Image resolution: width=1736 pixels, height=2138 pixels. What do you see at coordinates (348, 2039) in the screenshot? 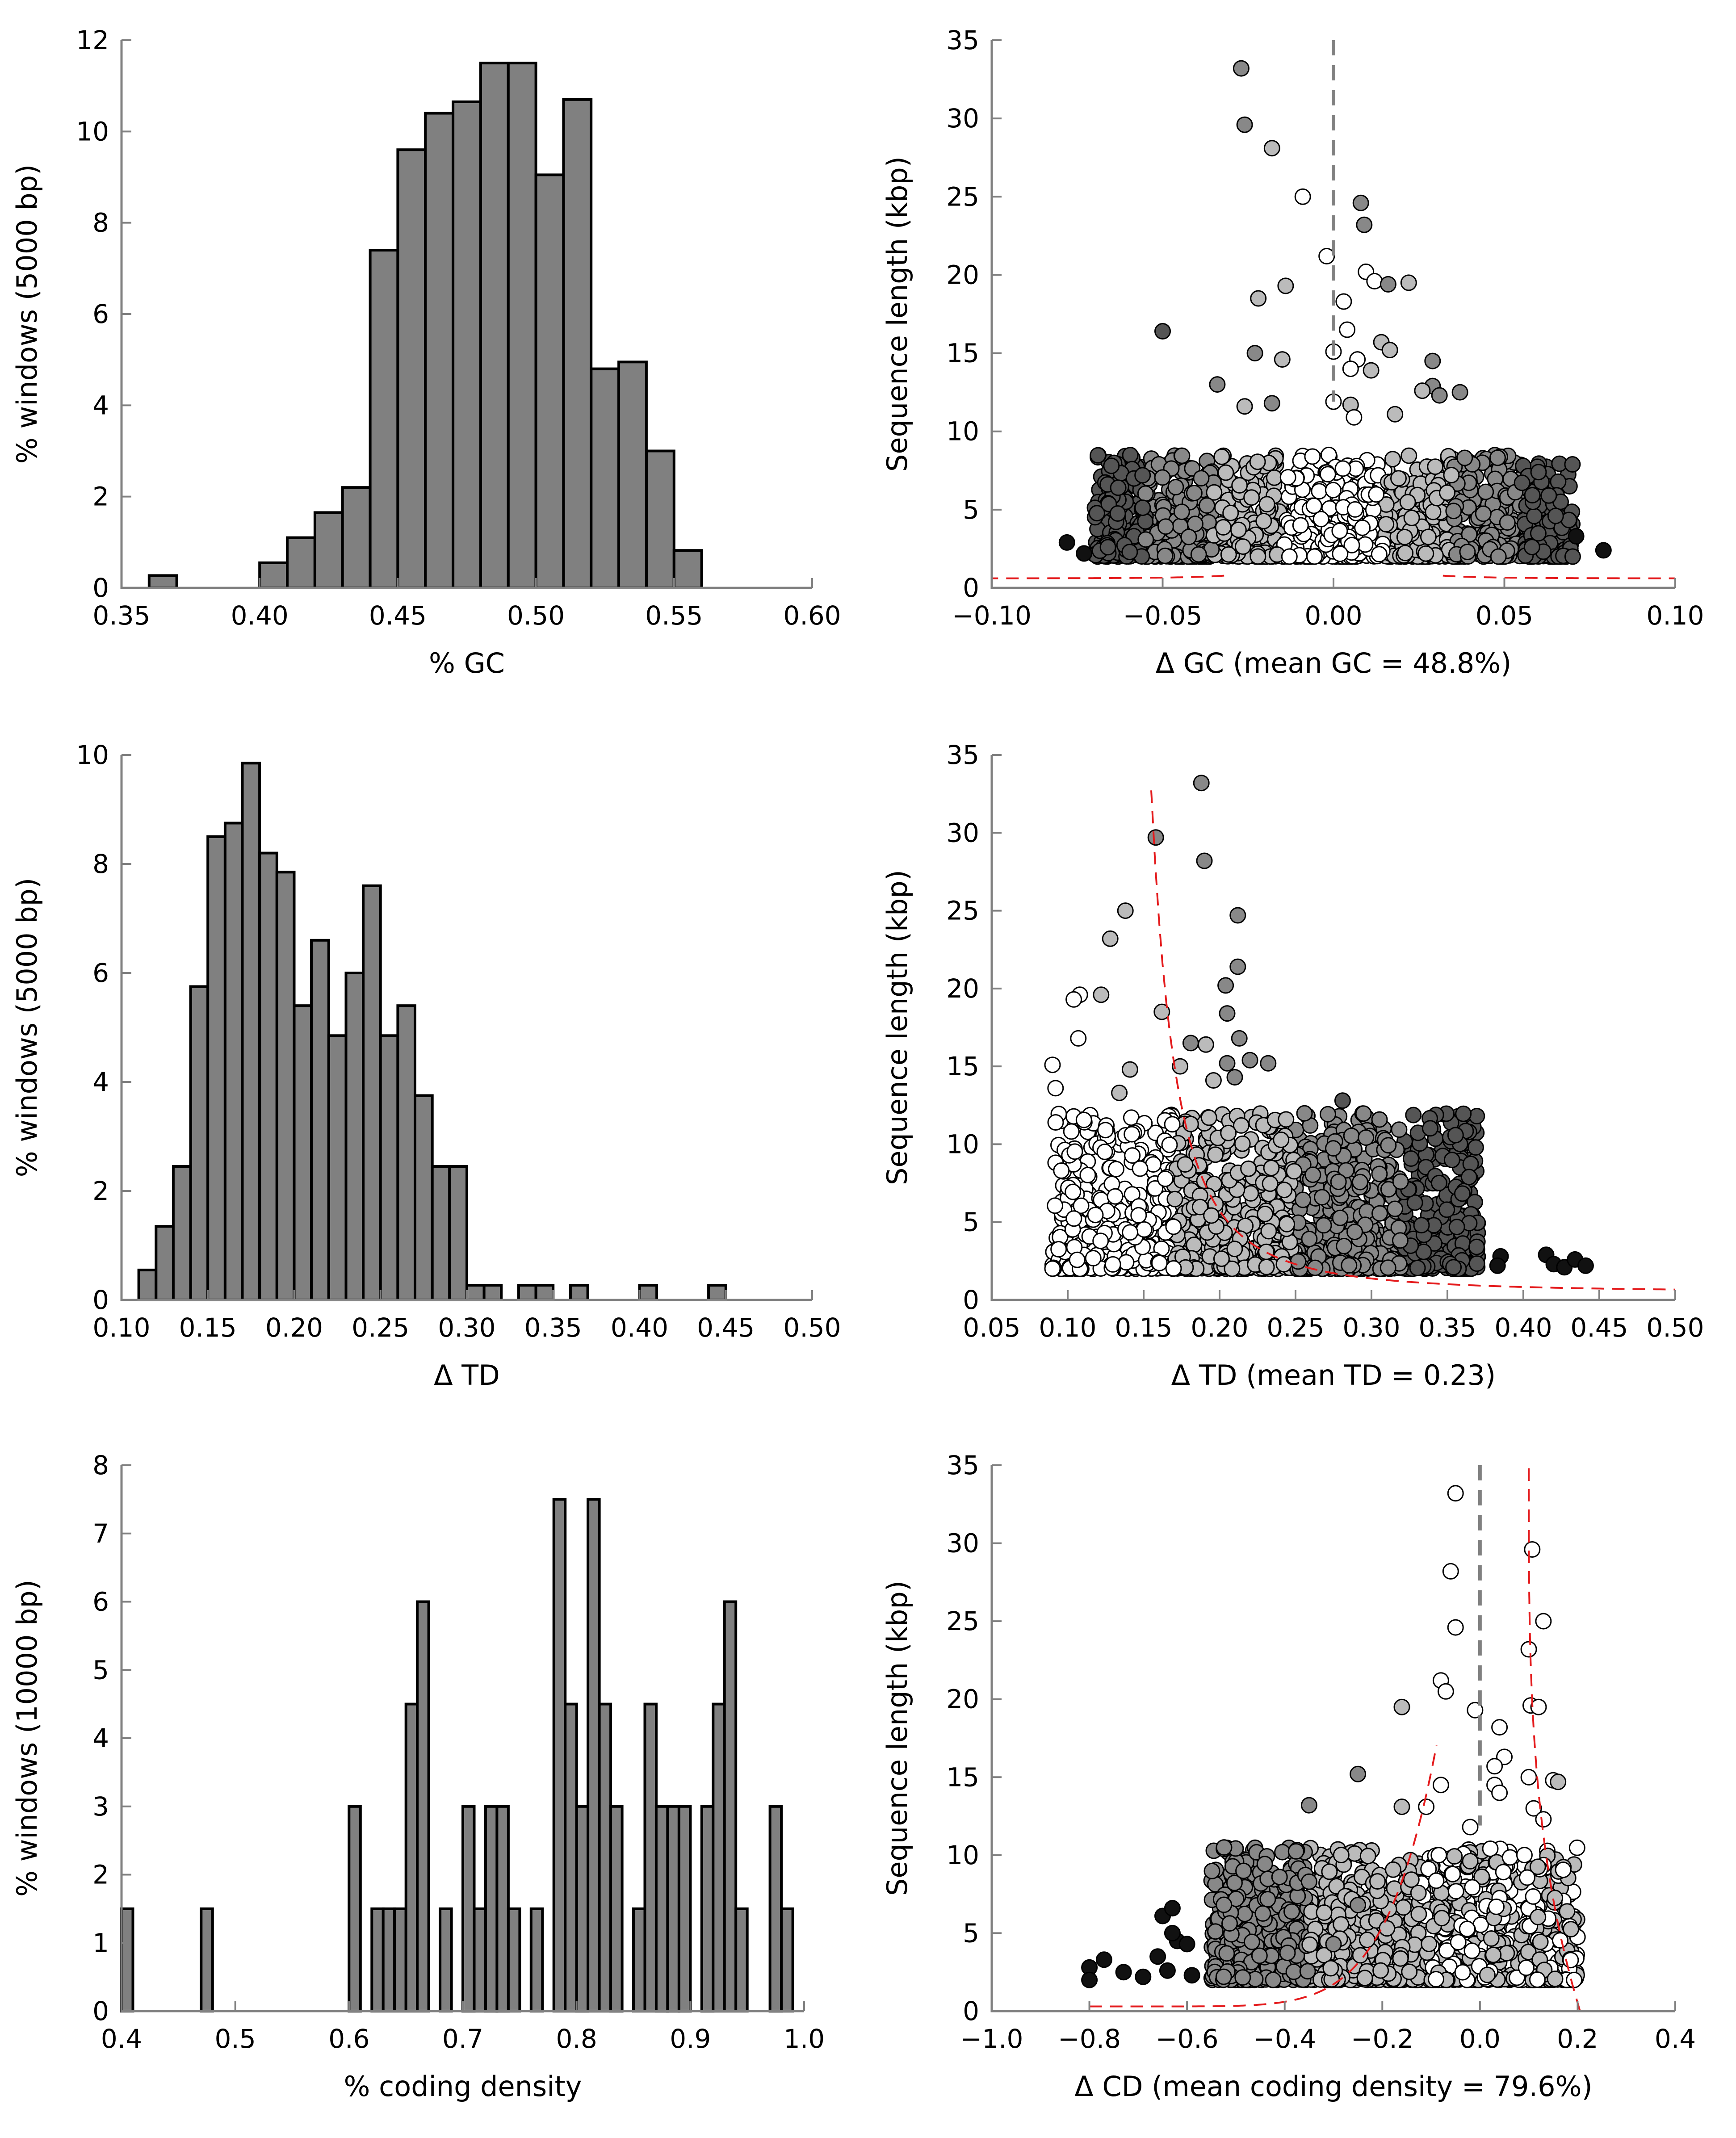
I see `x-tick-label: 0.6` at bounding box center [348, 2039].